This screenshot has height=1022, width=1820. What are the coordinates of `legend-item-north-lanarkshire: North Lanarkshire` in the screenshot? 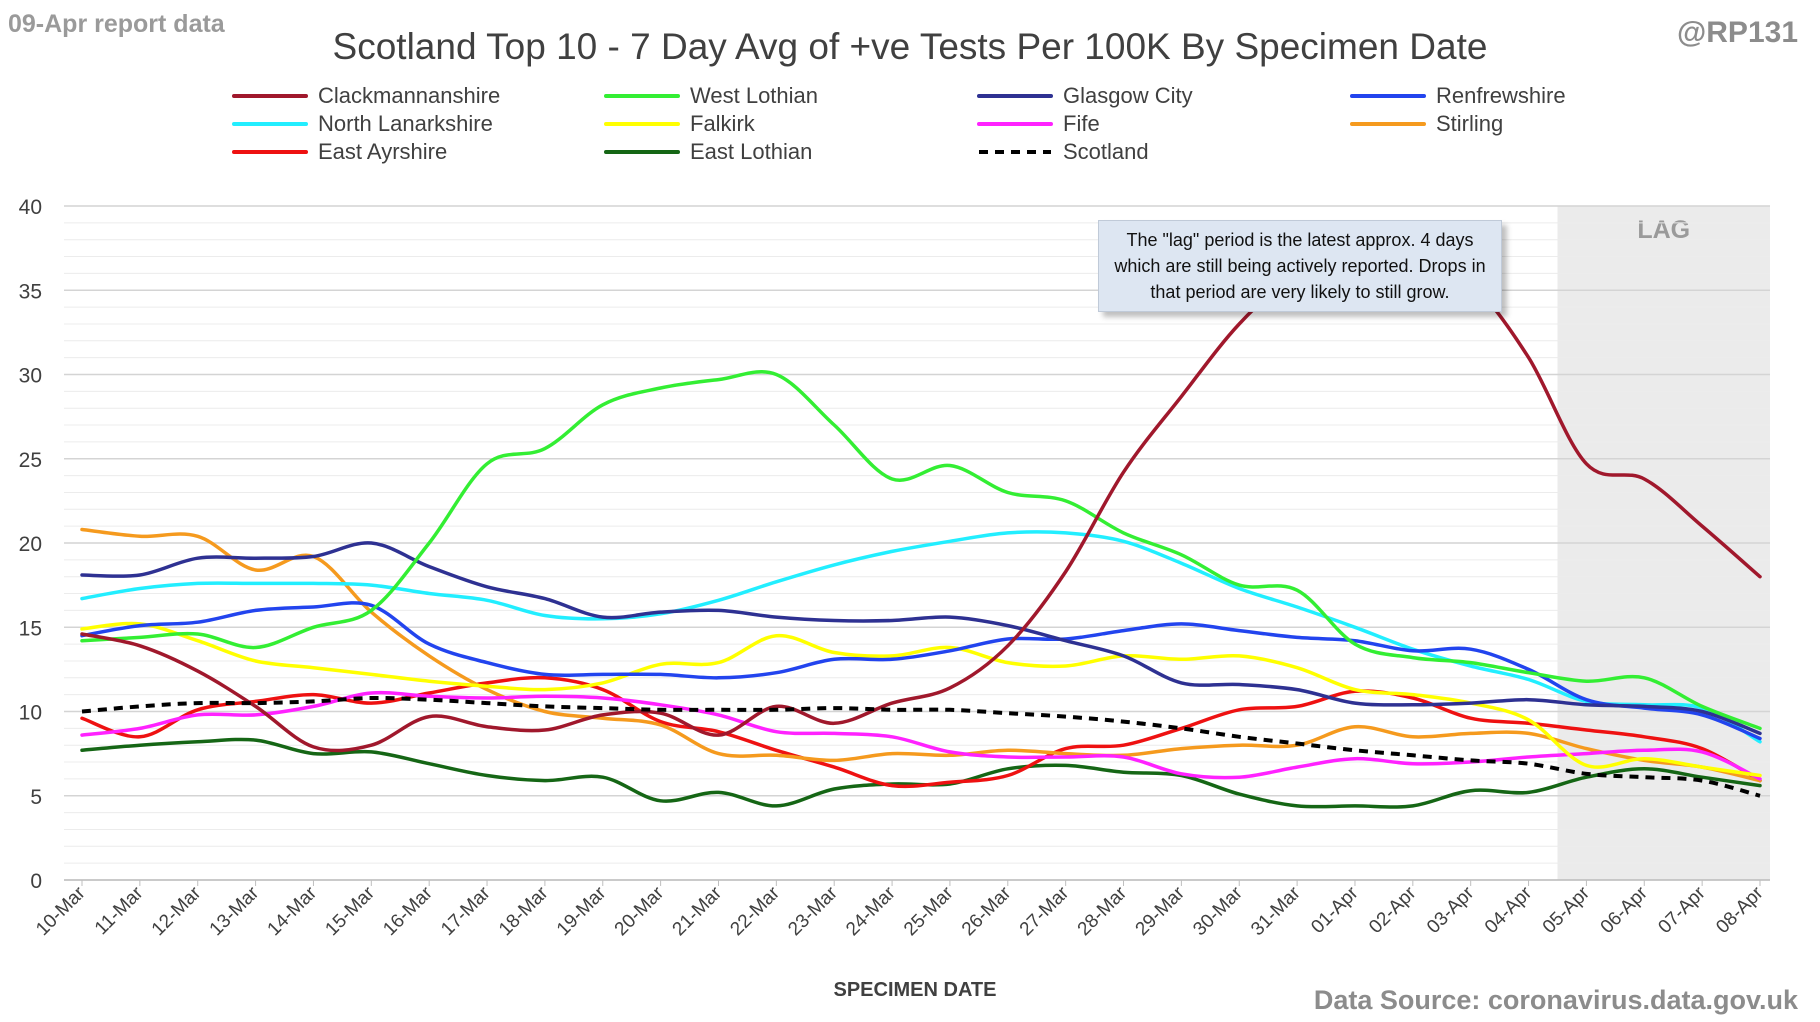 It's located at (362, 124).